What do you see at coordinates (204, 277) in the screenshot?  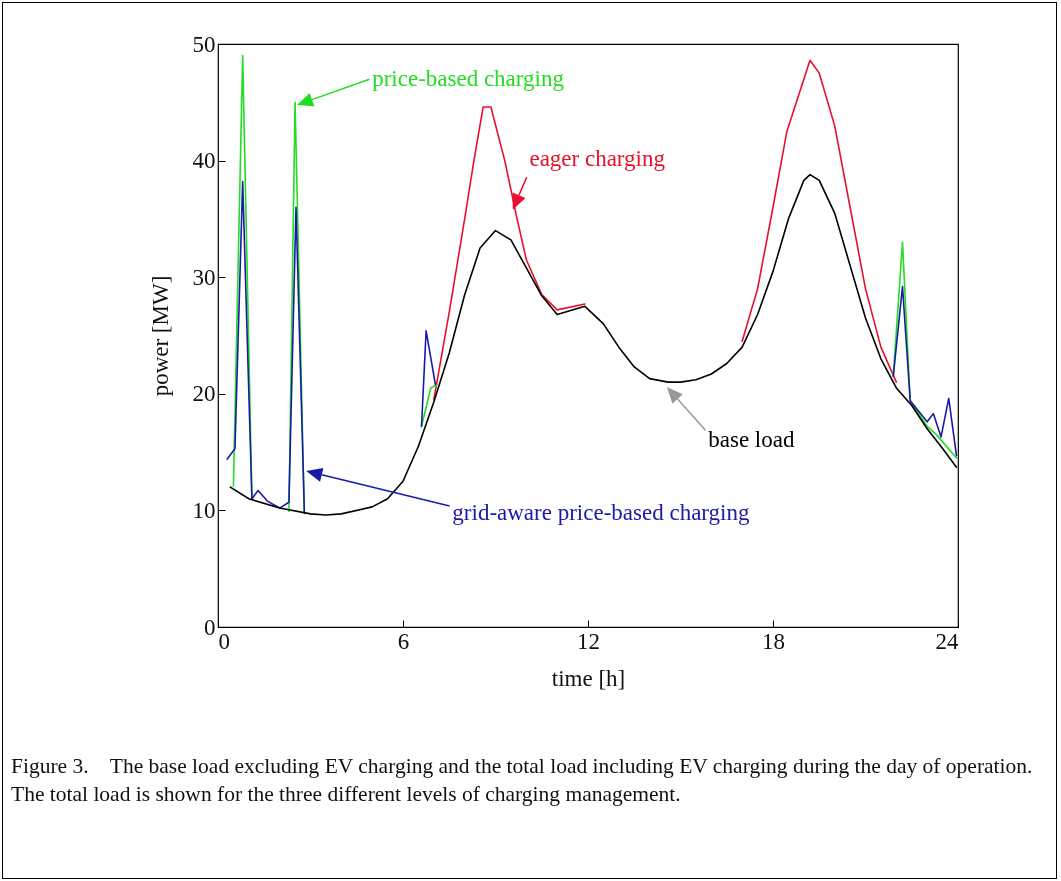 I see `y-tick-label: 30` at bounding box center [204, 277].